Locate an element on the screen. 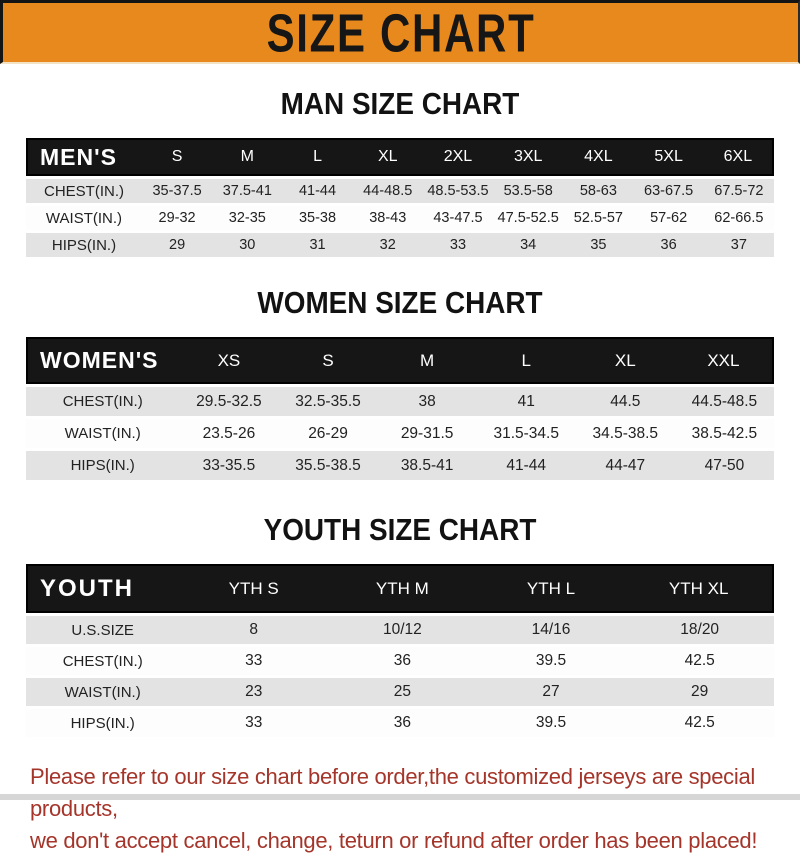  cell-value: 23 is located at coordinates (254, 692).